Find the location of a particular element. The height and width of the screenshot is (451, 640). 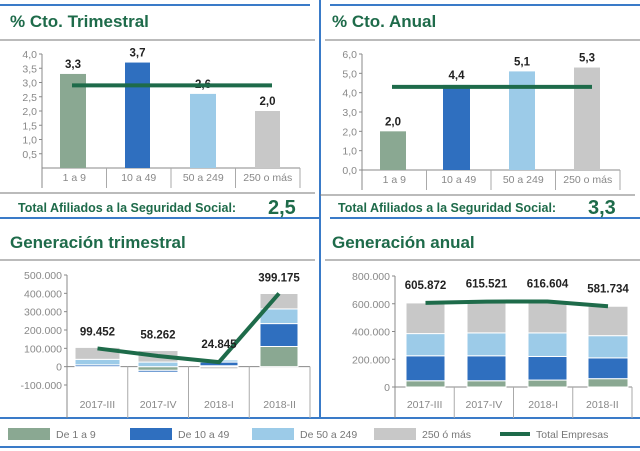

y-tick-label: 0,5 is located at coordinates (29, 155).